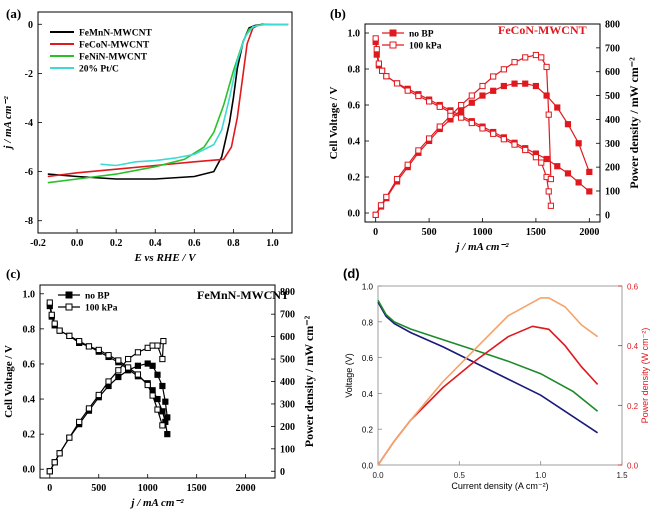  What do you see at coordinates (116, 243) in the screenshot?
I see `x-tick-label: 0.2` at bounding box center [116, 243].